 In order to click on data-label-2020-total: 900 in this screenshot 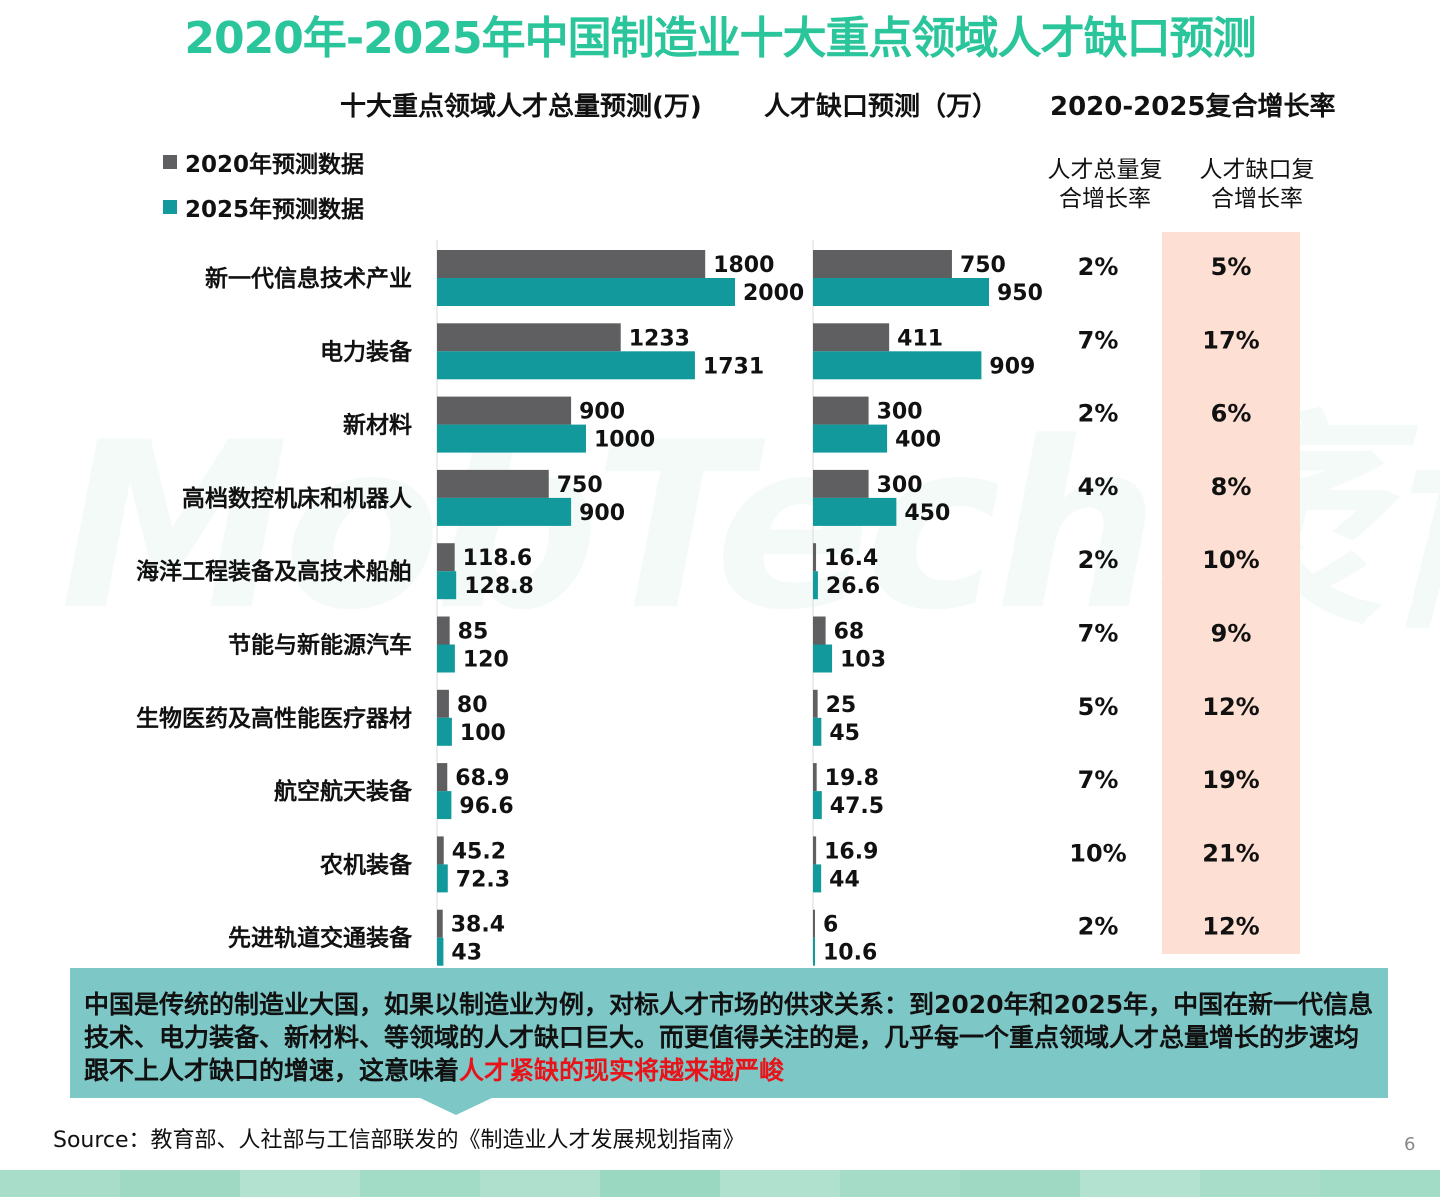, I will do `click(602, 412)`.